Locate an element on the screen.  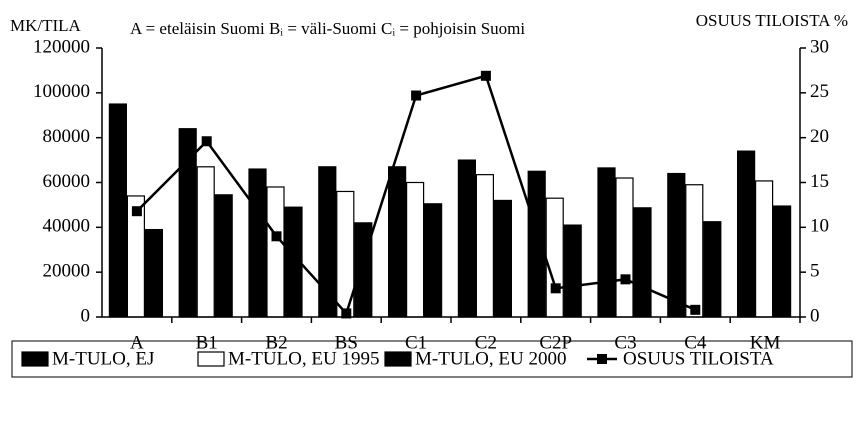
x-tick-label: C4 is located at coordinates (695, 342).